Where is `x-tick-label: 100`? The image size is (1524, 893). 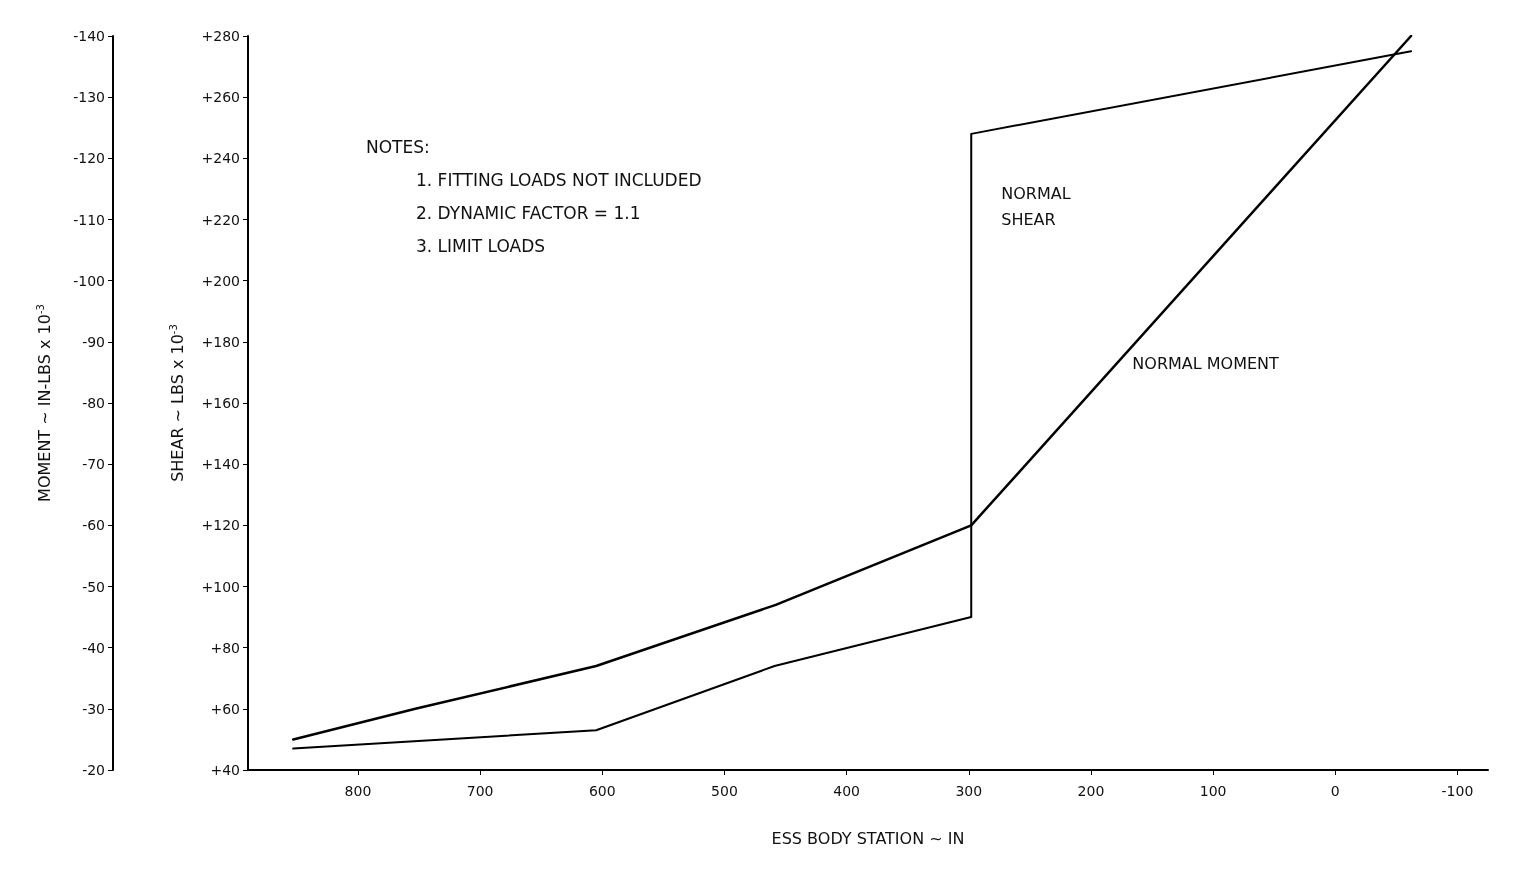
x-tick-label: 100 is located at coordinates (1213, 791).